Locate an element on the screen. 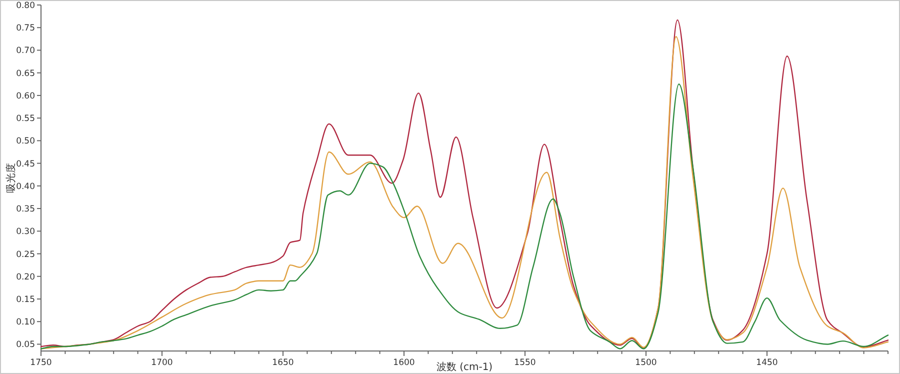 The height and width of the screenshot is (374, 900). ytick-label: 0.80 is located at coordinates (25, 6).